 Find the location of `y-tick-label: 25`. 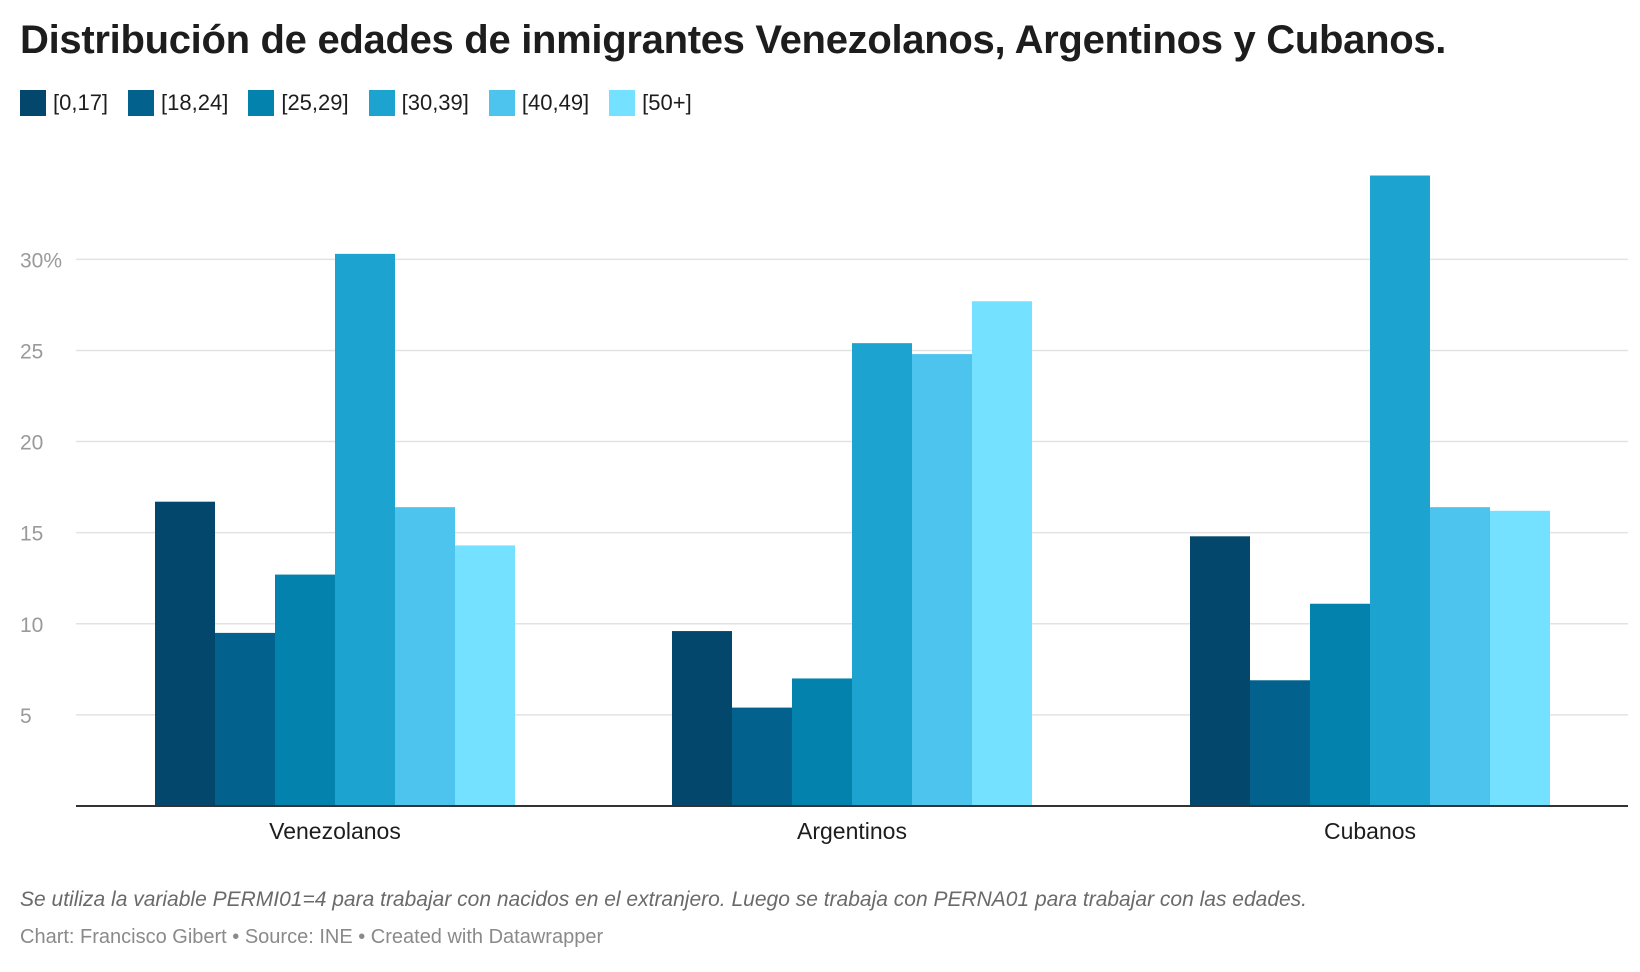

y-tick-label: 25 is located at coordinates (31, 351).